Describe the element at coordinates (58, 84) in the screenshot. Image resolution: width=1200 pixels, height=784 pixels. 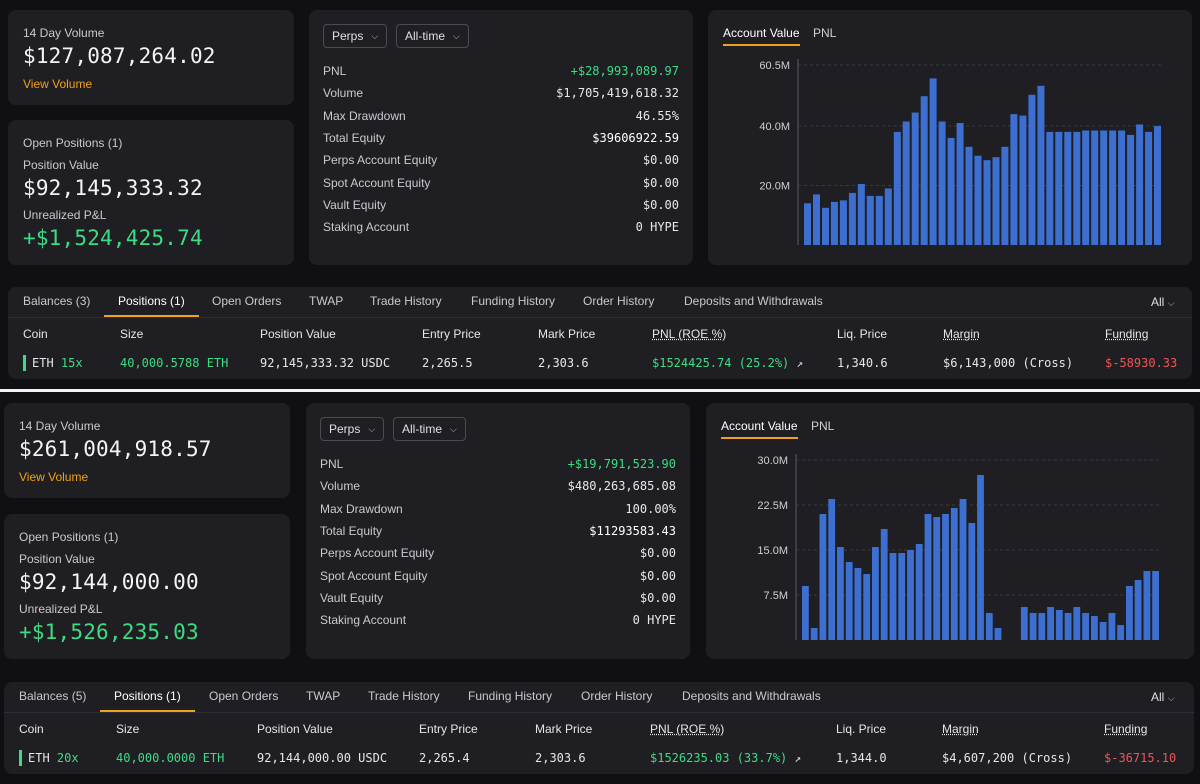
I see `view-volume-link: View Volume` at that location.